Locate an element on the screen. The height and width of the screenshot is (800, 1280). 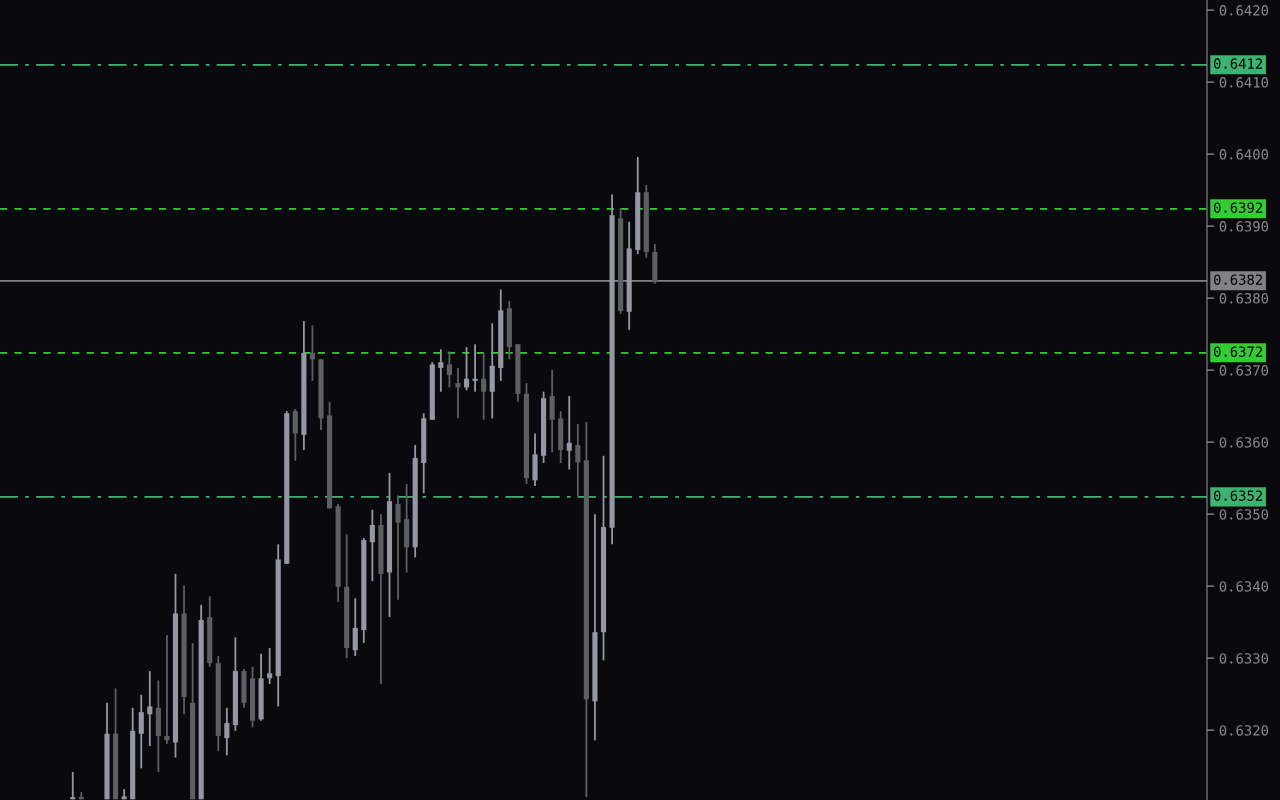
y-tick-label: 0.6380 is located at coordinates (1244, 298).